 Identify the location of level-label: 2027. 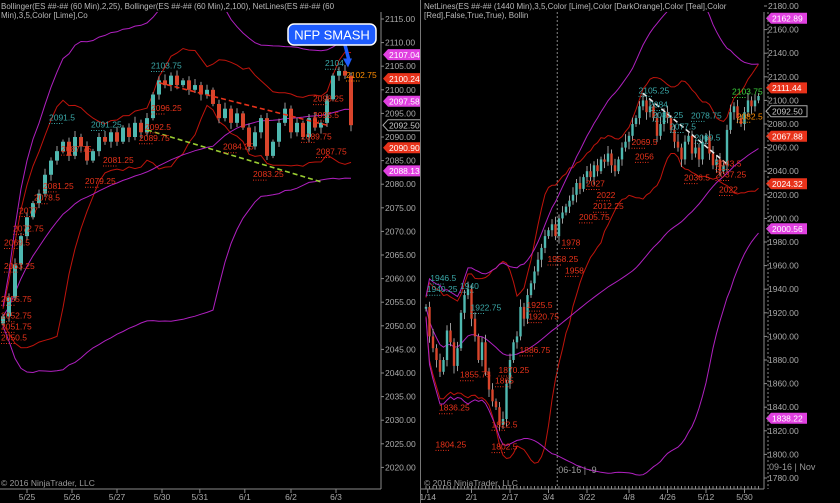
(595, 184).